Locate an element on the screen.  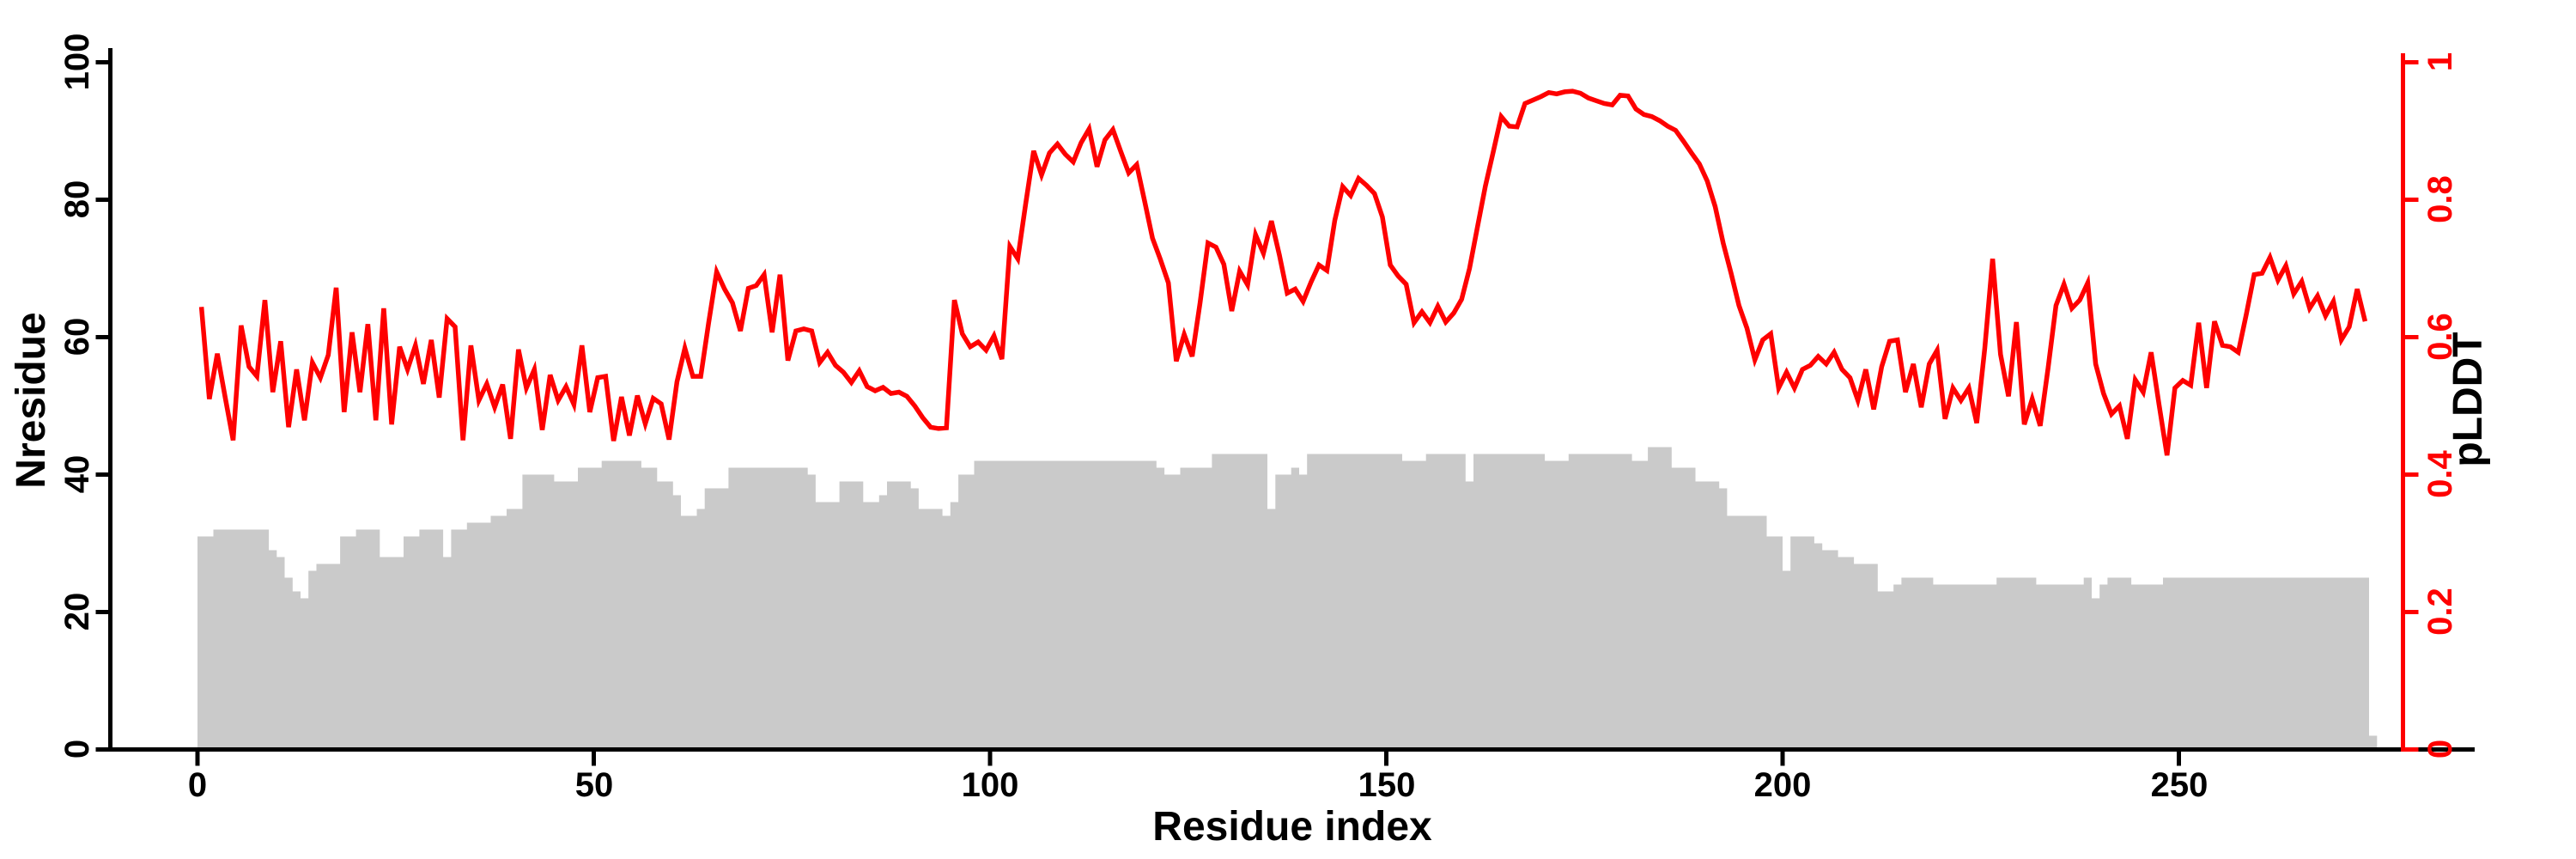
x-tick-label-150: 150 is located at coordinates (1387, 784).